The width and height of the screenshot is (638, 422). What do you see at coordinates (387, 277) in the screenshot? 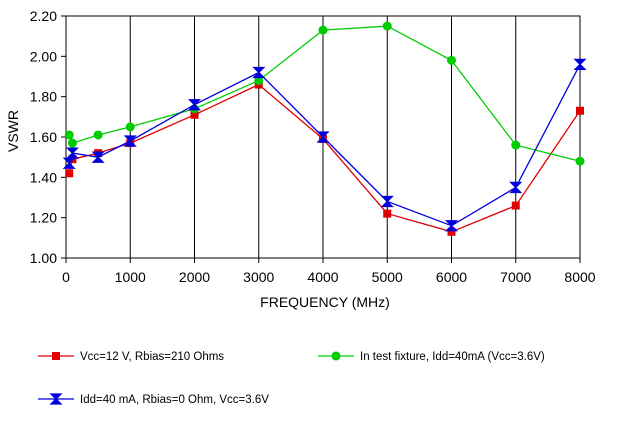
I see `x-tick-label: 5000` at bounding box center [387, 277].